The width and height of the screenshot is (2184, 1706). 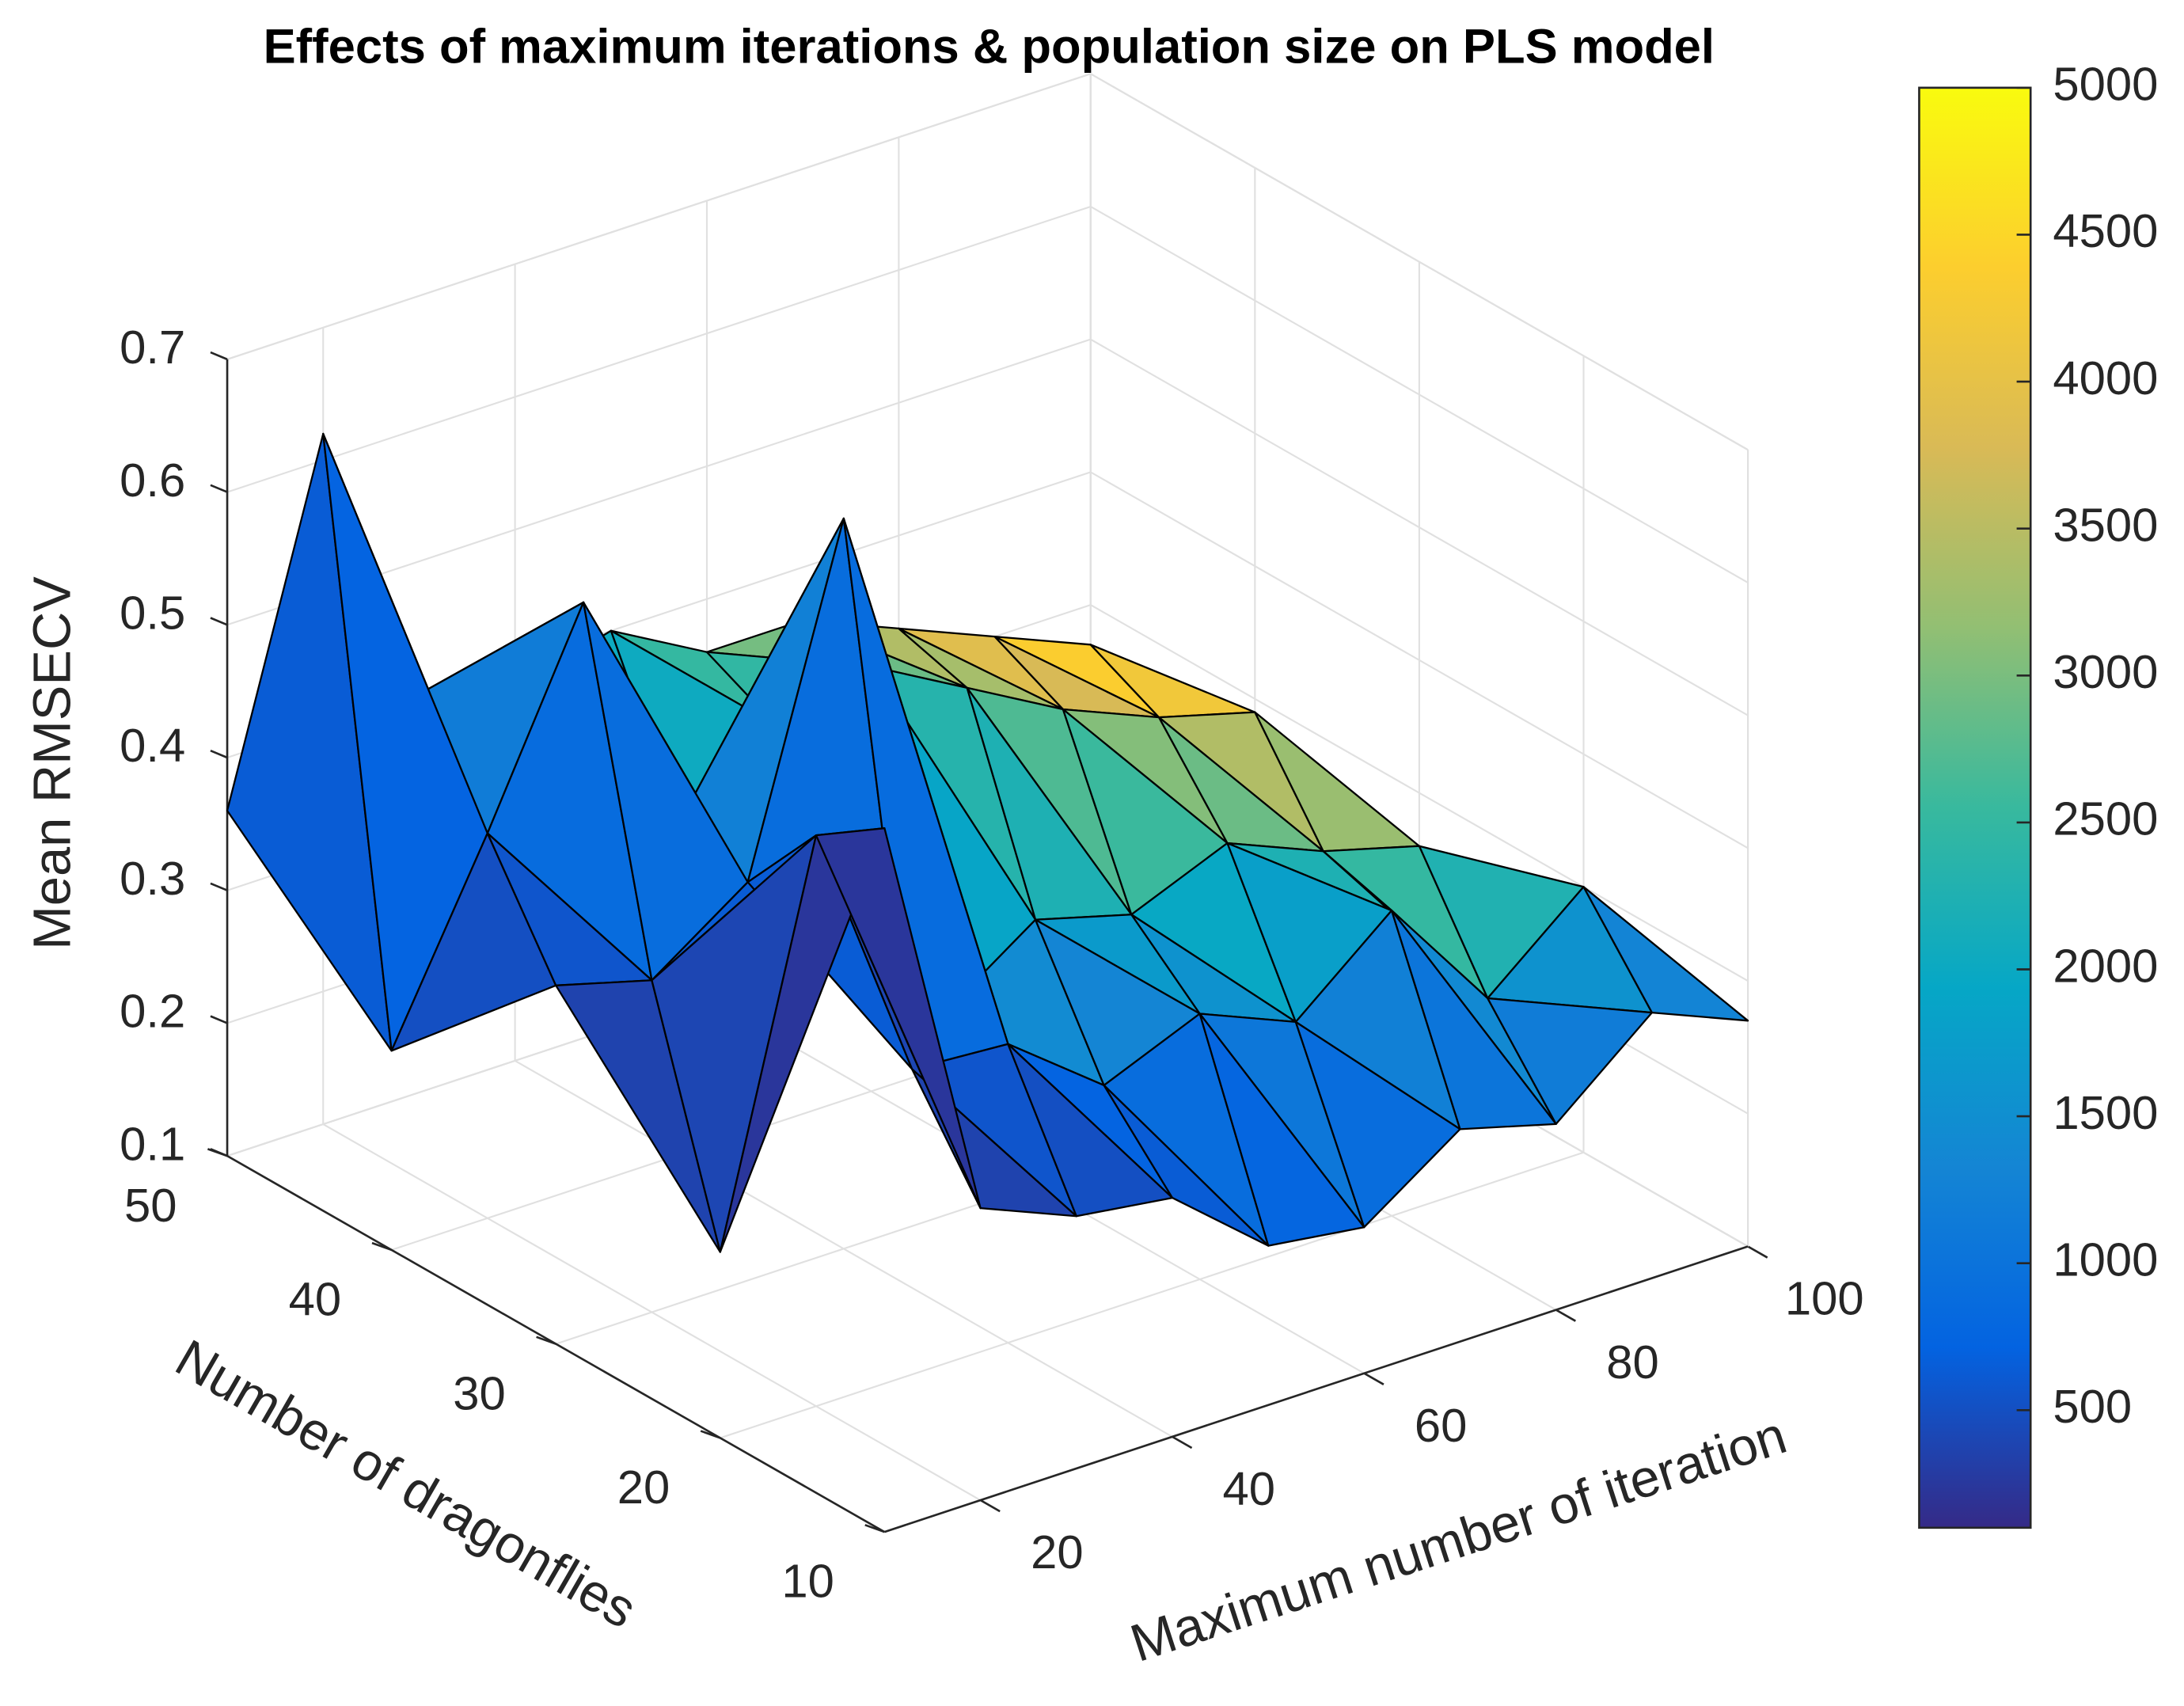 I want to click on y-tick-label: 50, so click(x=150, y=1205).